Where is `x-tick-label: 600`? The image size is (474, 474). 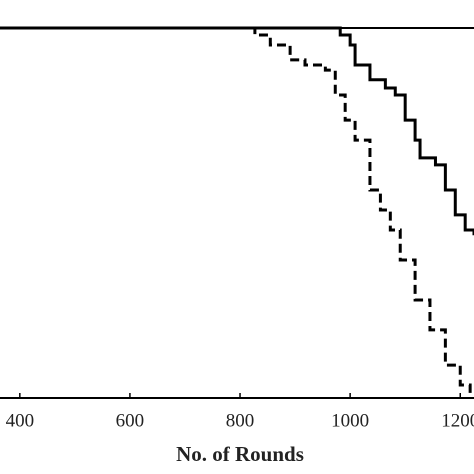 x-tick-label: 600 is located at coordinates (130, 420).